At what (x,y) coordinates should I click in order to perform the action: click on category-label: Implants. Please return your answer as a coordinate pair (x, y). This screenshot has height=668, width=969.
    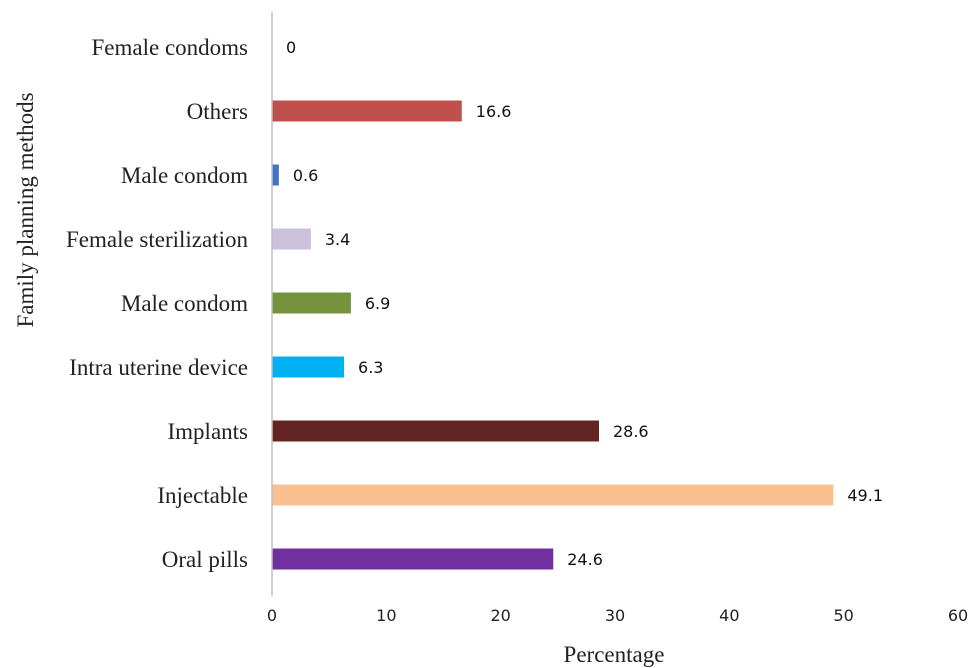
    Looking at the image, I should click on (208, 431).